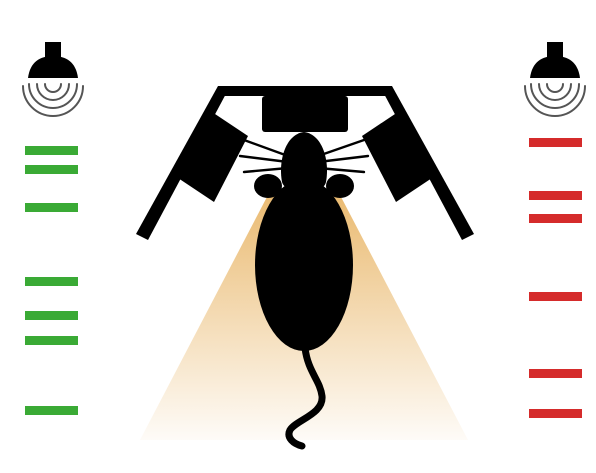 The height and width of the screenshot is (473, 596). Describe the element at coordinates (213, 157) in the screenshot. I see `left-lamp` at that location.